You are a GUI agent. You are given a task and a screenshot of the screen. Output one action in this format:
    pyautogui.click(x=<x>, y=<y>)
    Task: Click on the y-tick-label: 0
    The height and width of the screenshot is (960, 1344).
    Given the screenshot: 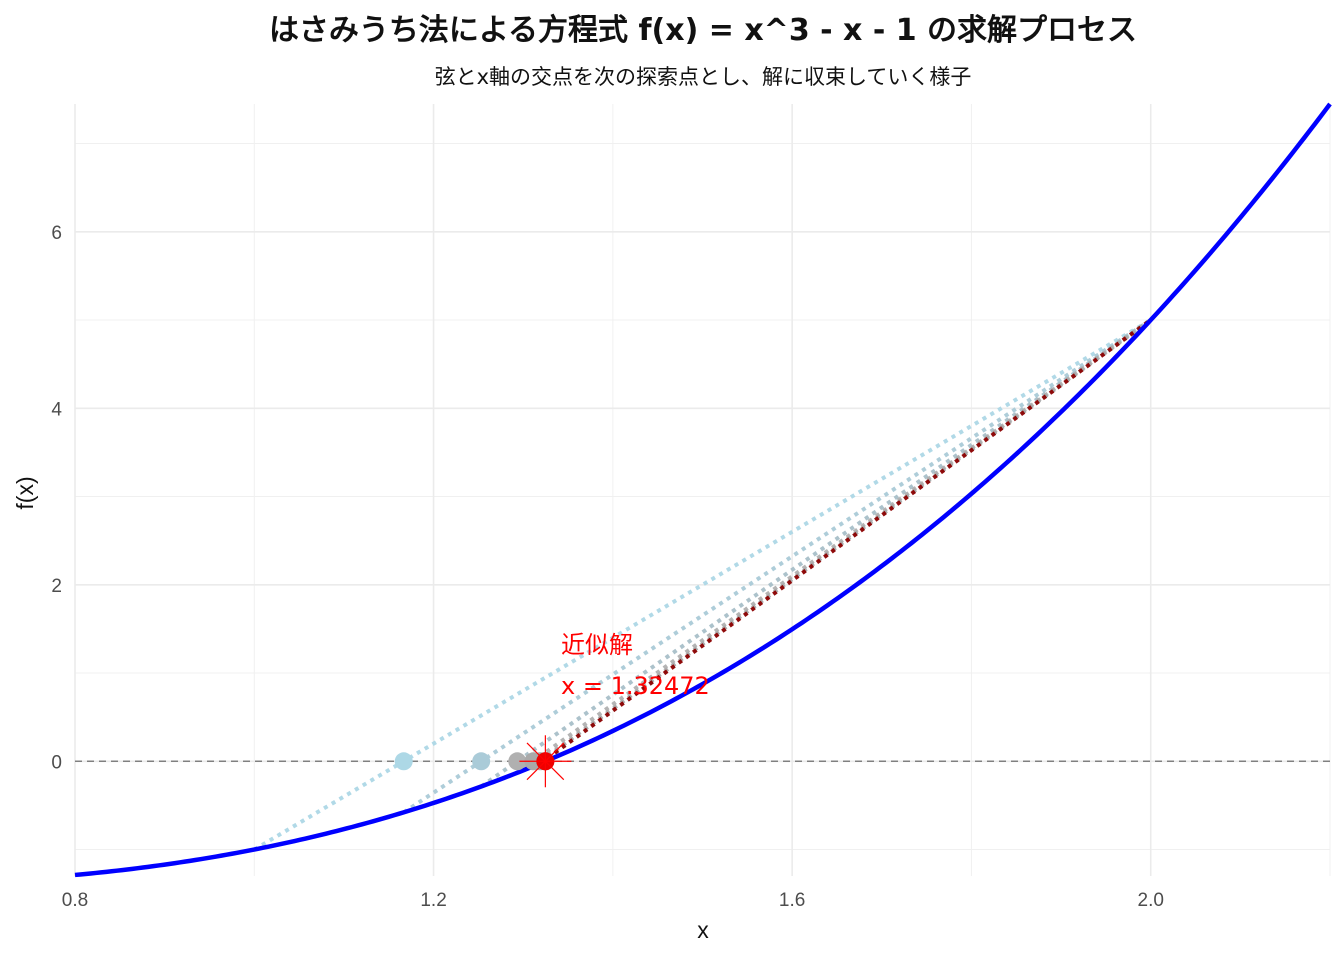 What is the action you would take?
    pyautogui.click(x=56, y=762)
    